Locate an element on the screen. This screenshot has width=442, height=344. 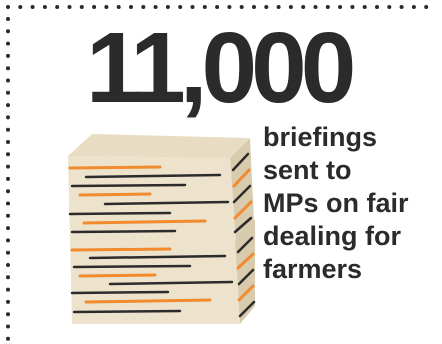
stat-description-line: farmers is located at coordinates (313, 269).